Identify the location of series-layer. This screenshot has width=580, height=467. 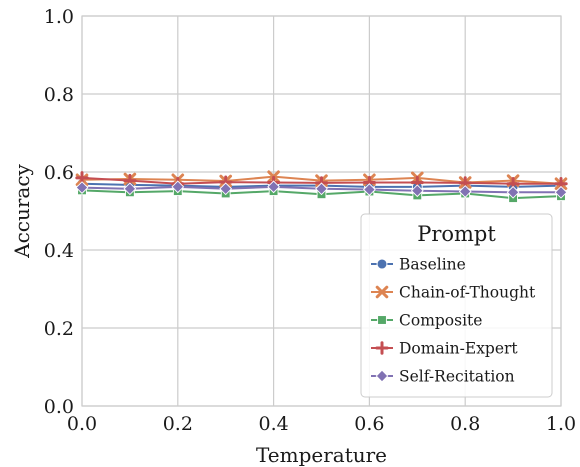
(321, 186).